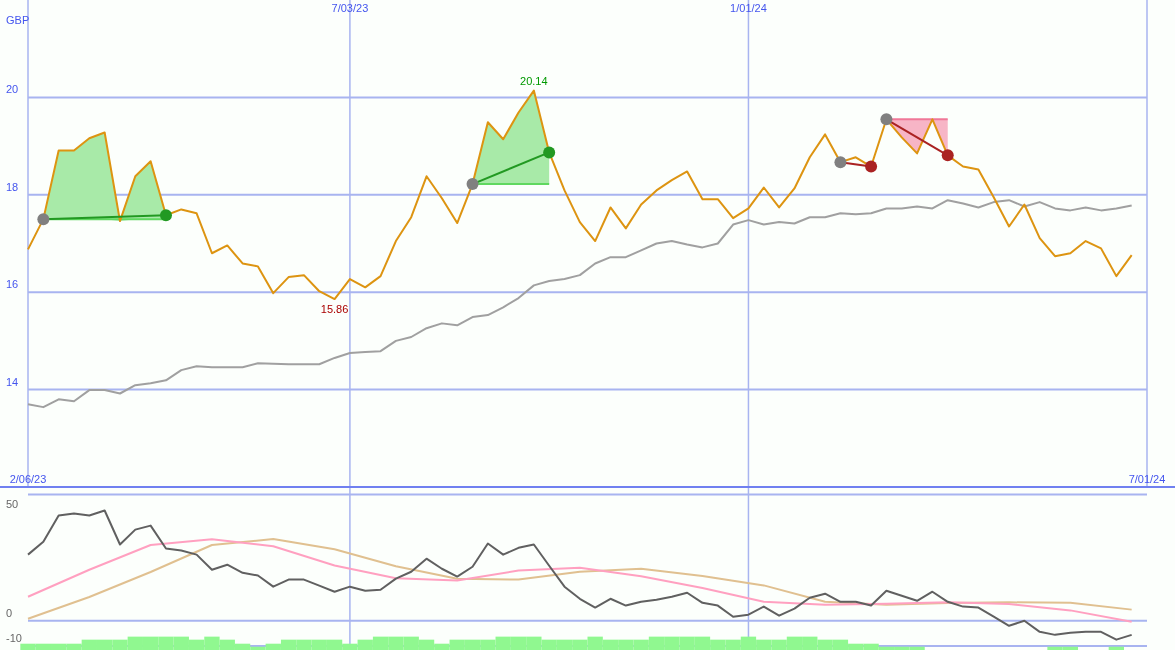 This screenshot has width=1175, height=650. What do you see at coordinates (12, 381) in the screenshot?
I see `y-tick-label: 14` at bounding box center [12, 381].